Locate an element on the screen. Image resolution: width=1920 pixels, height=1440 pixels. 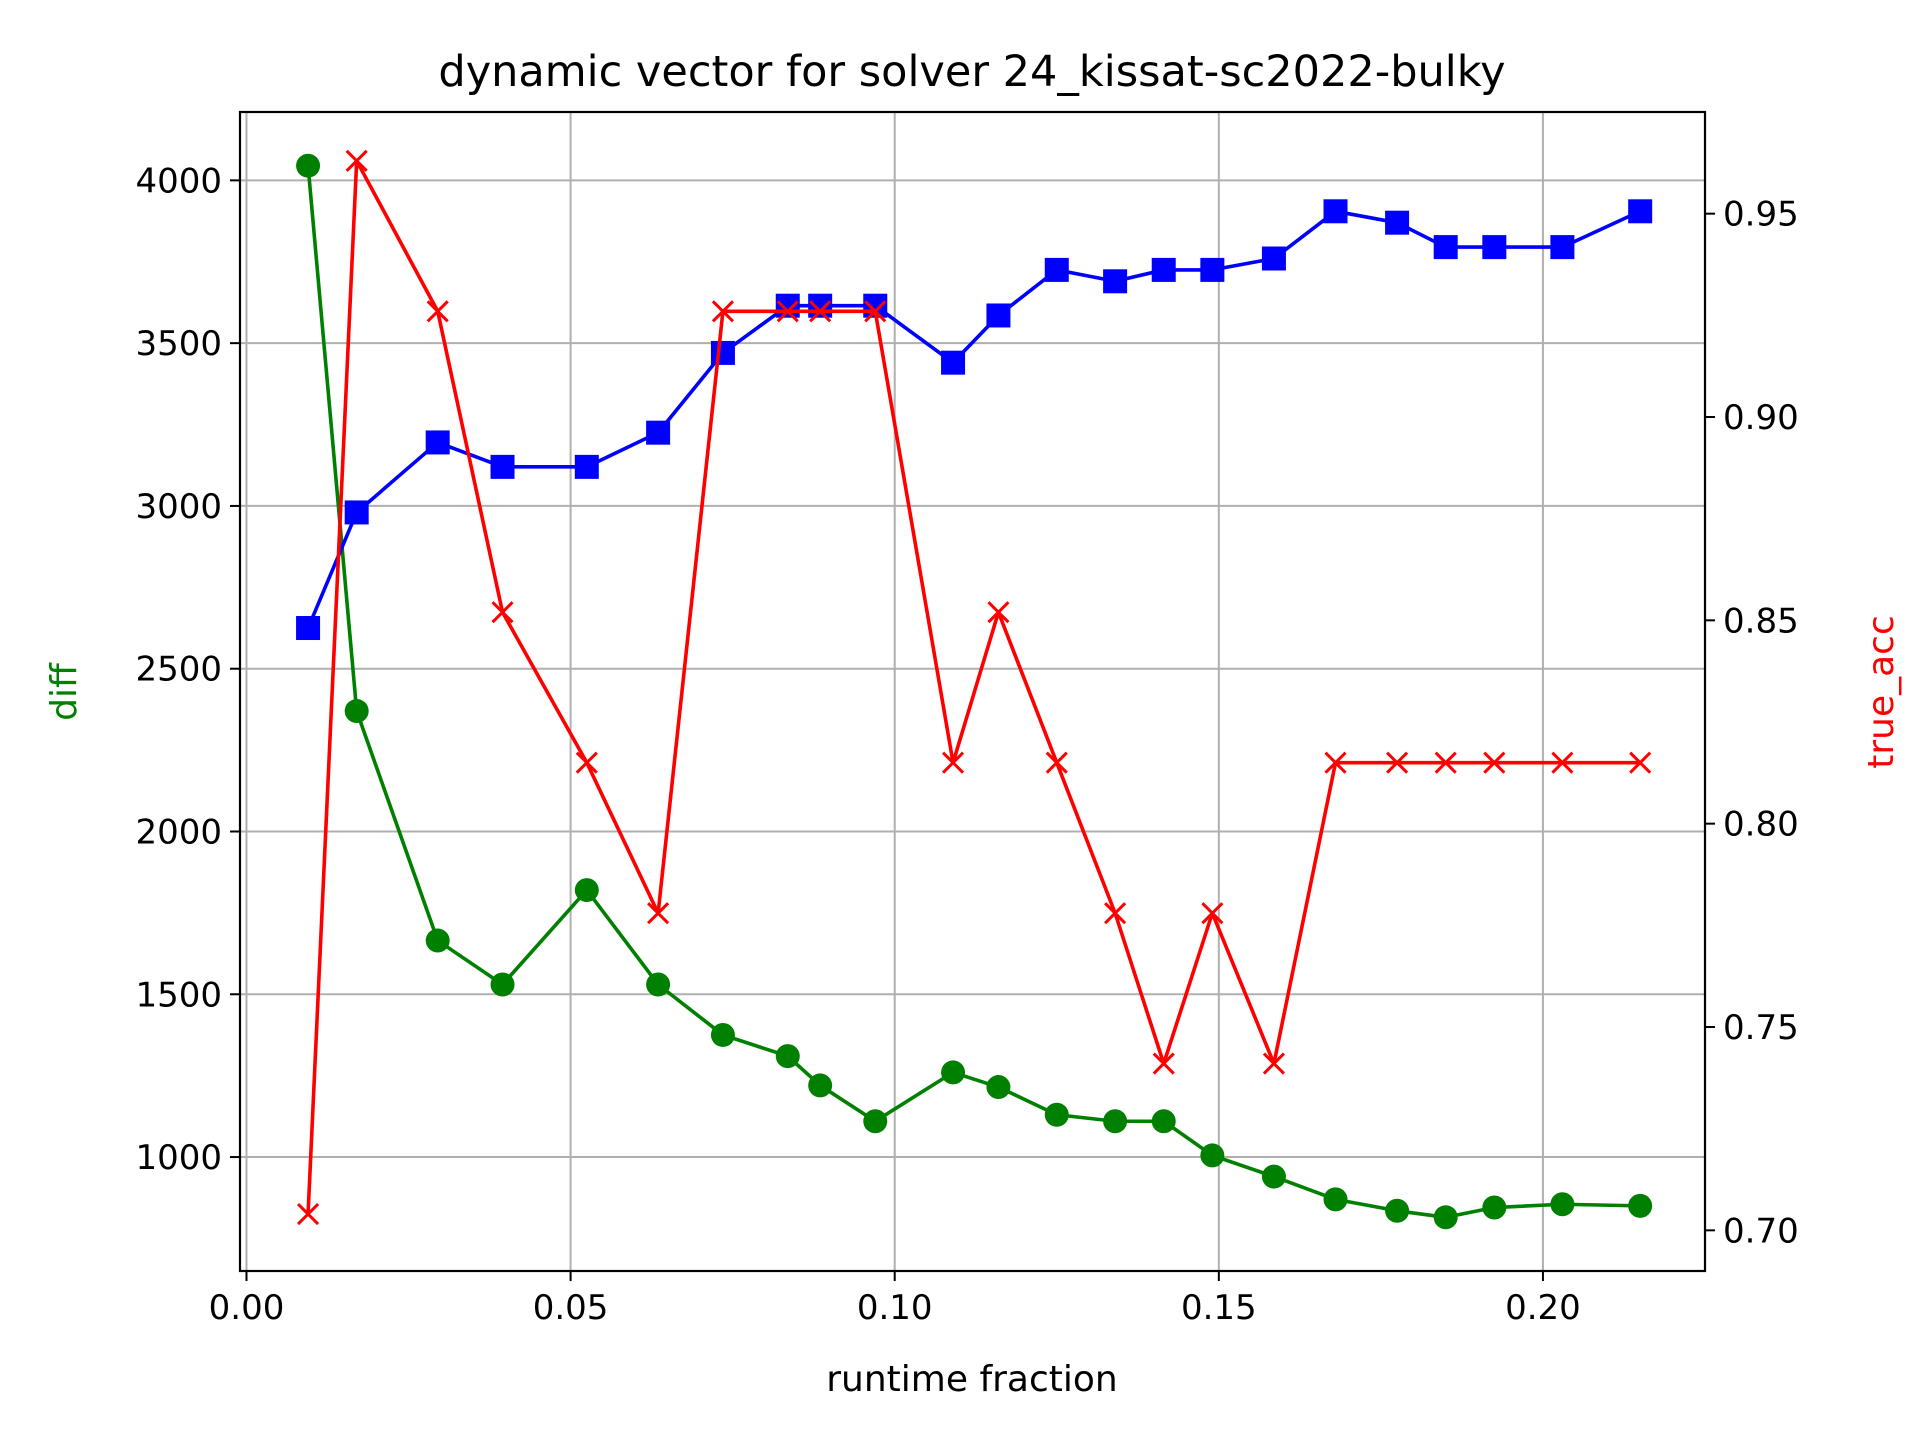
y-left-tick-label: 3000 is located at coordinates (178, 507).